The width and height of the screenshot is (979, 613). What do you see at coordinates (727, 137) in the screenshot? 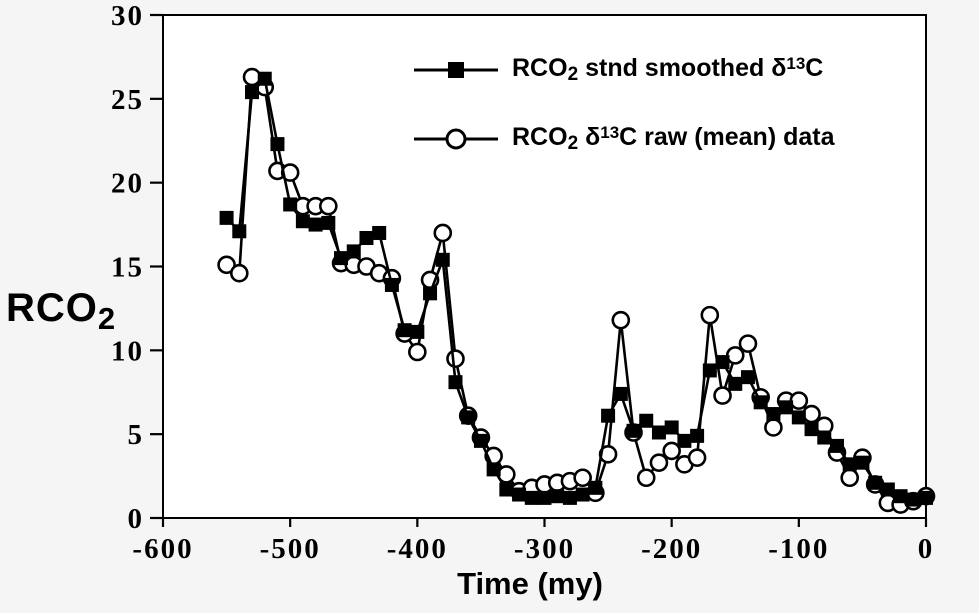
I see `legend-text: C raw (mean) data` at bounding box center [727, 137].